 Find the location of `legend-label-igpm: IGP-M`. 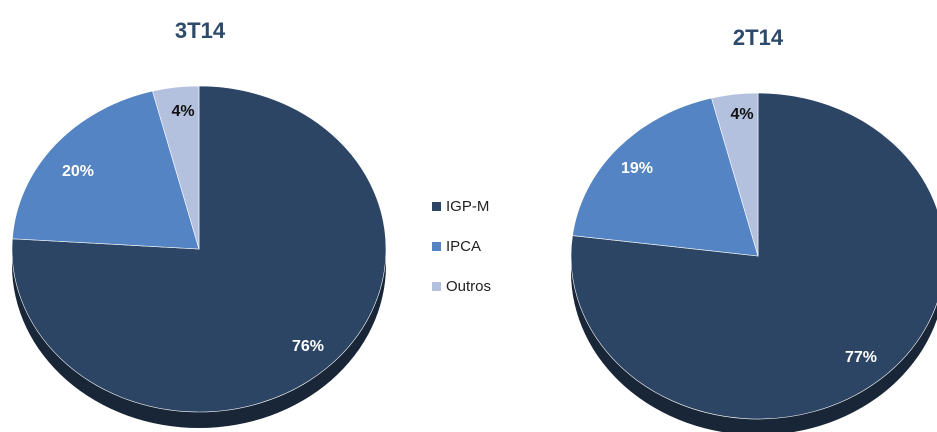

legend-label-igpm: IGP-M is located at coordinates (468, 206).